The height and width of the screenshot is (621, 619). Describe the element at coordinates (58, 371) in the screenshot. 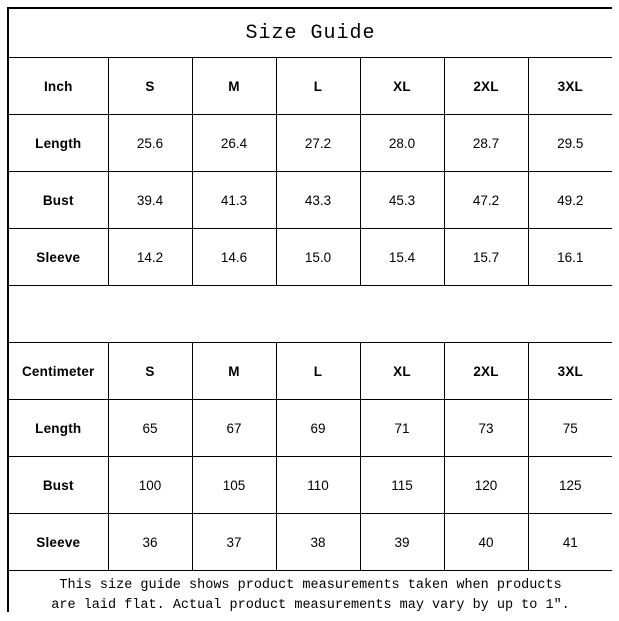

I see `unit-header-centimeter: Centimeter` at that location.